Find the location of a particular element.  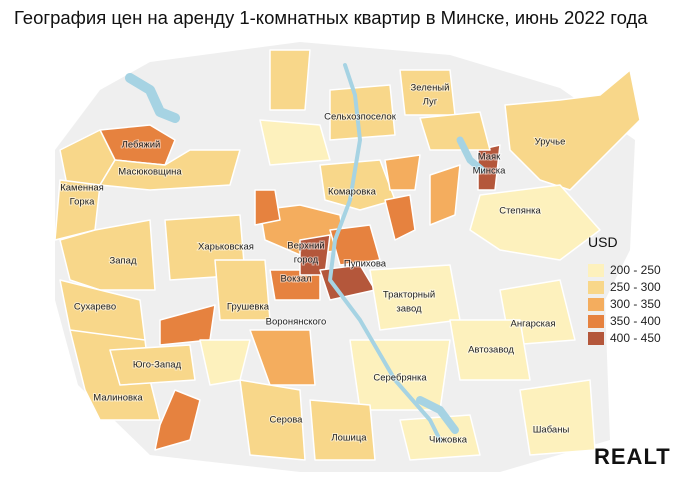

district-label: Серебрянка is located at coordinates (400, 378).